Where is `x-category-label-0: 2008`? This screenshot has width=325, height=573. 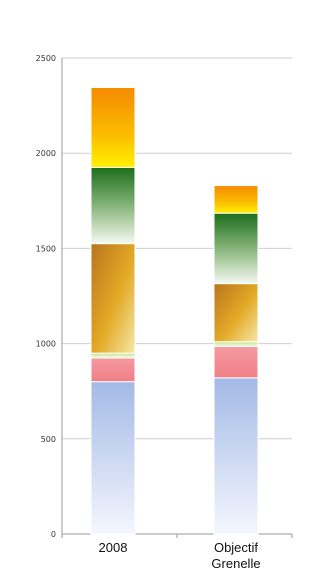 x-category-label-0: 2008 is located at coordinates (113, 547).